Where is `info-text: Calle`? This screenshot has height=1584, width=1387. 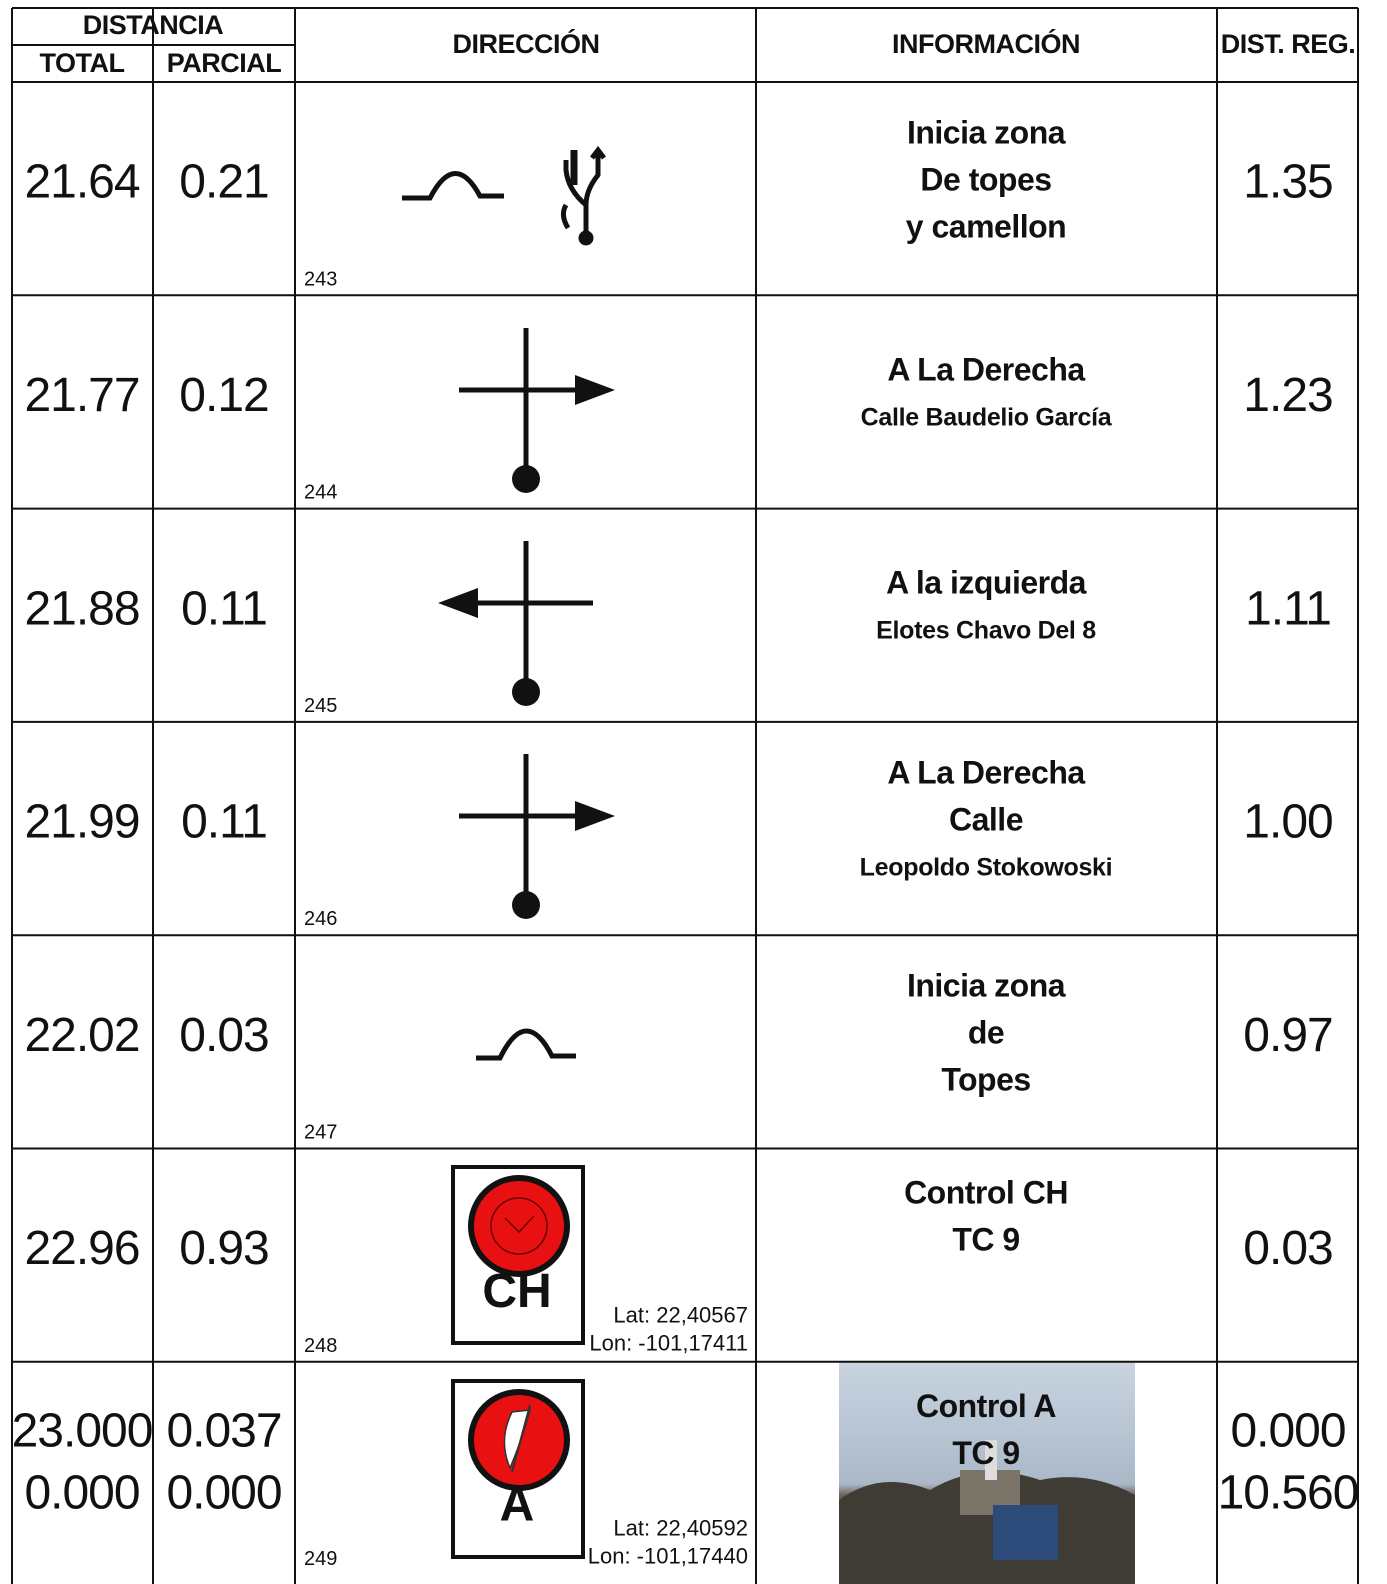 info-text: Calle is located at coordinates (986, 819).